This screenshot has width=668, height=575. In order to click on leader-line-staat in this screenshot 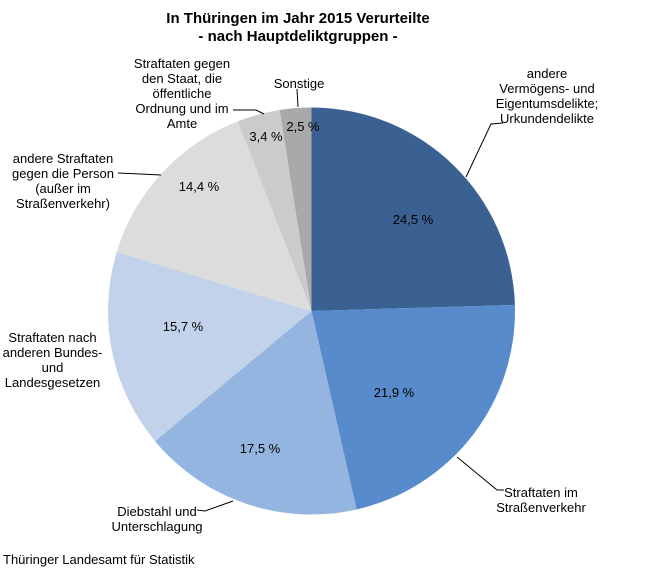, I will do `click(249, 112)`.